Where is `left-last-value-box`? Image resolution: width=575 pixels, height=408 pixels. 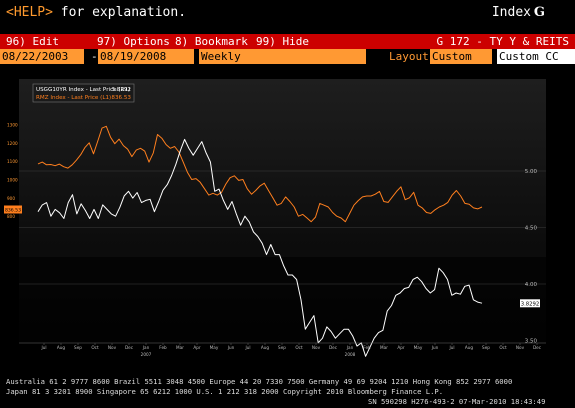
left-last-value-box is located at coordinates (13, 209).